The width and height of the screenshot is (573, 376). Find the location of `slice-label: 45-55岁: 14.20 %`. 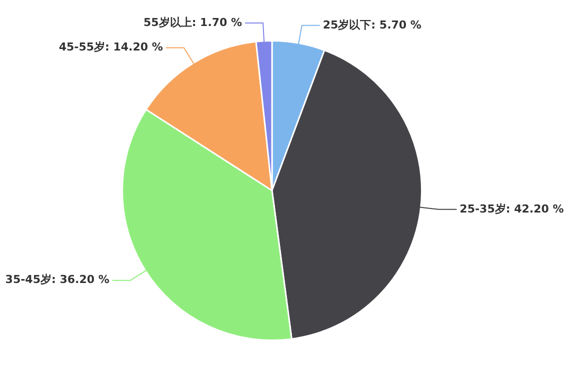

slice-label: 45-55岁: 14.20 % is located at coordinates (110, 47).